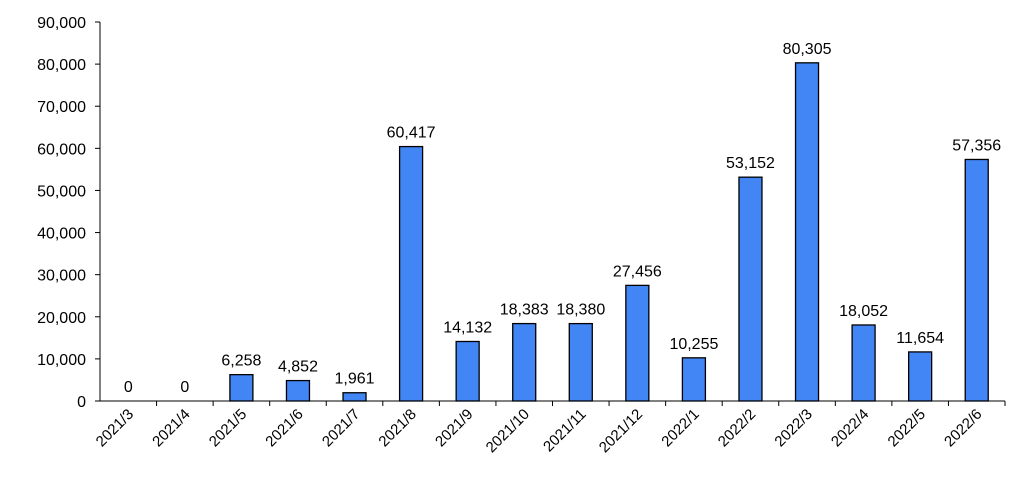 This screenshot has width=1024, height=480. Describe the element at coordinates (61, 149) in the screenshot. I see `y-tick-label: 60,000` at that location.